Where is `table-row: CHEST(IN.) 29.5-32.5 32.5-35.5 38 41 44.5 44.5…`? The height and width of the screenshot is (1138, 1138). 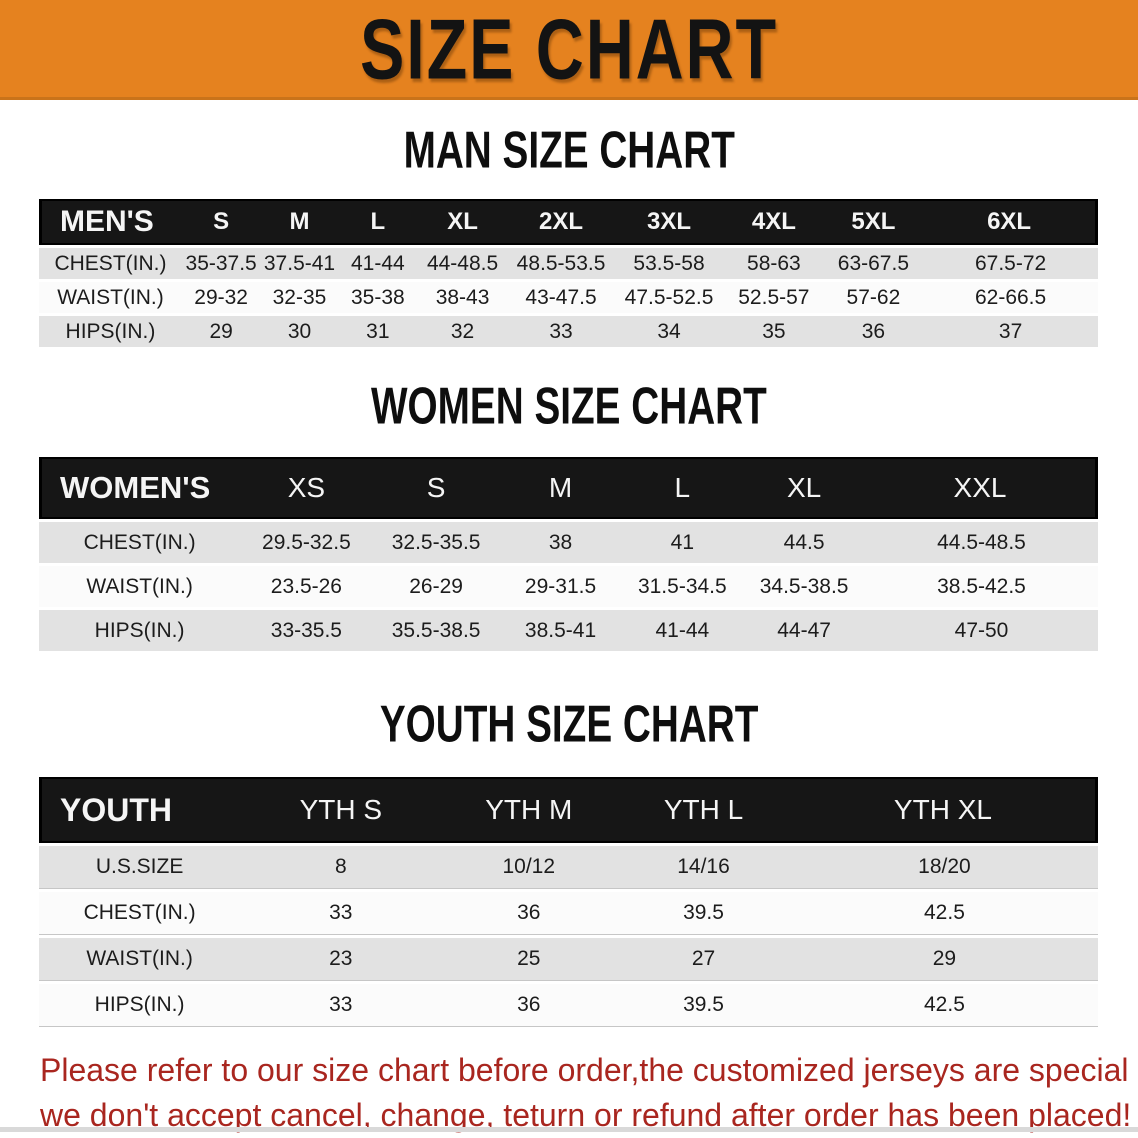 table-row: CHEST(IN.) 29.5-32.5 32.5-35.5 38 41 44.5 44.5… is located at coordinates (568, 542).